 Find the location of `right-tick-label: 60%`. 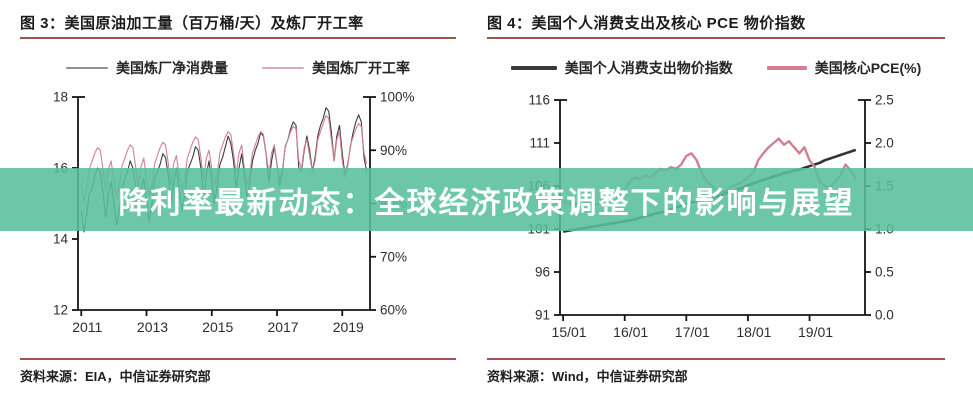

right-tick-label: 60% is located at coordinates (393, 310).